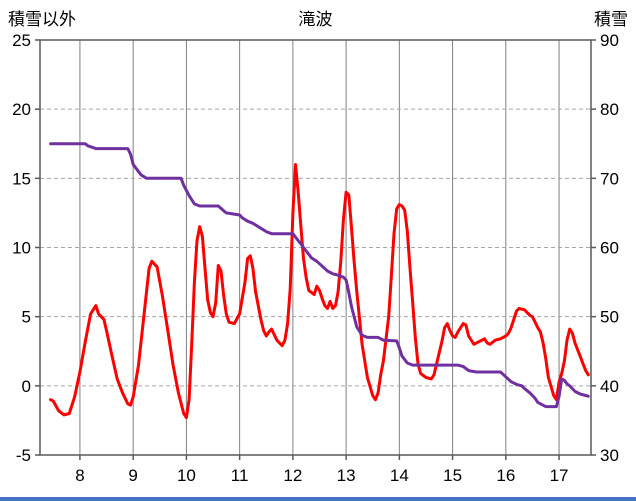  What do you see at coordinates (609, 455) in the screenshot?
I see `right-tick-label: 30` at bounding box center [609, 455].